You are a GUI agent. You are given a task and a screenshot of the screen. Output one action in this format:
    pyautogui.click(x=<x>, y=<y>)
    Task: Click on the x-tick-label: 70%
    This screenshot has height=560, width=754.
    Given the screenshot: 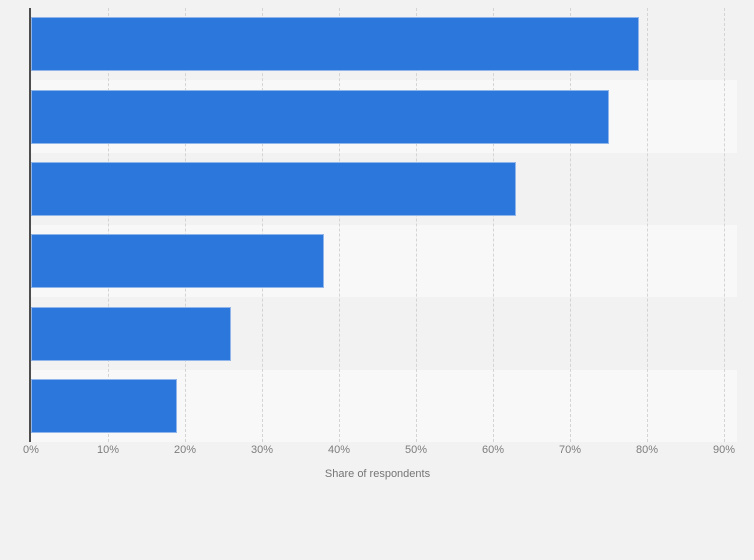 What is the action you would take?
    pyautogui.click(x=570, y=450)
    